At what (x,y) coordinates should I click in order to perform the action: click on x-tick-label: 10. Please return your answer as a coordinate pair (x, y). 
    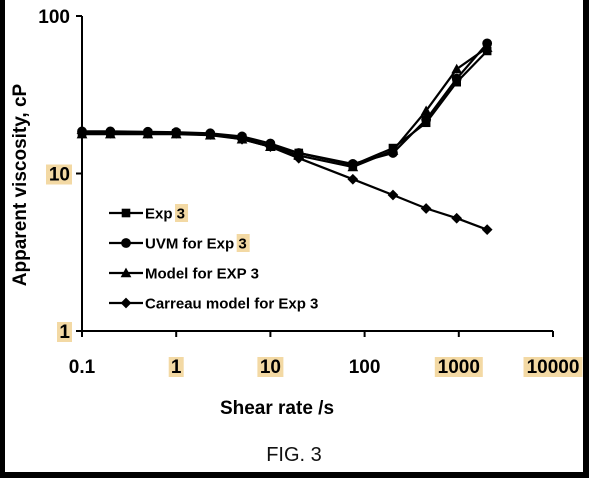
    Looking at the image, I should click on (270, 367).